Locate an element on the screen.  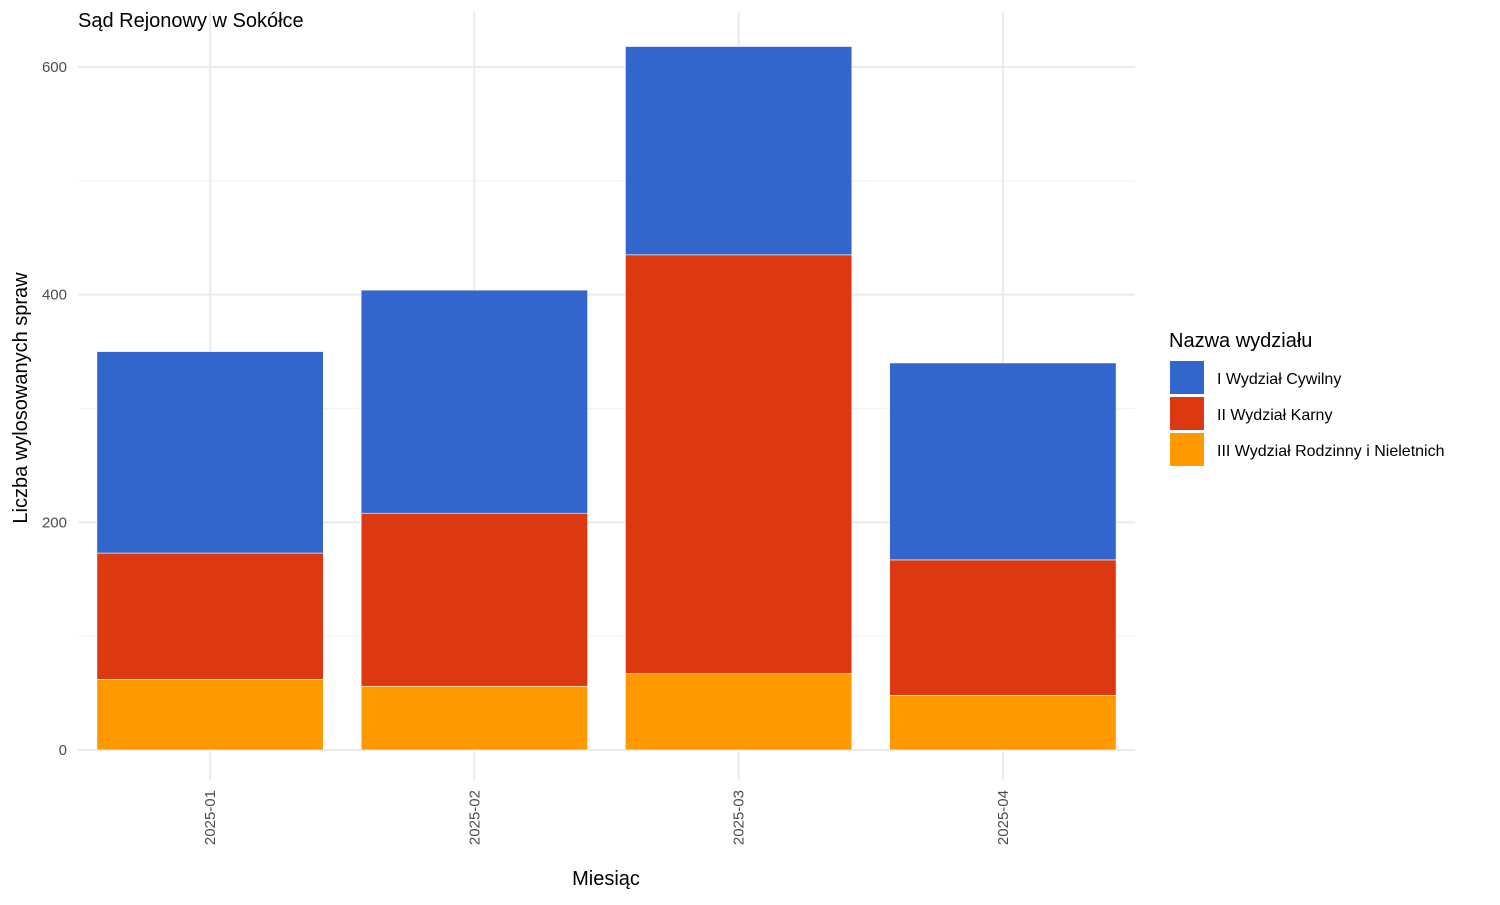
x-tick-label: 2025-02 is located at coordinates (474, 817).